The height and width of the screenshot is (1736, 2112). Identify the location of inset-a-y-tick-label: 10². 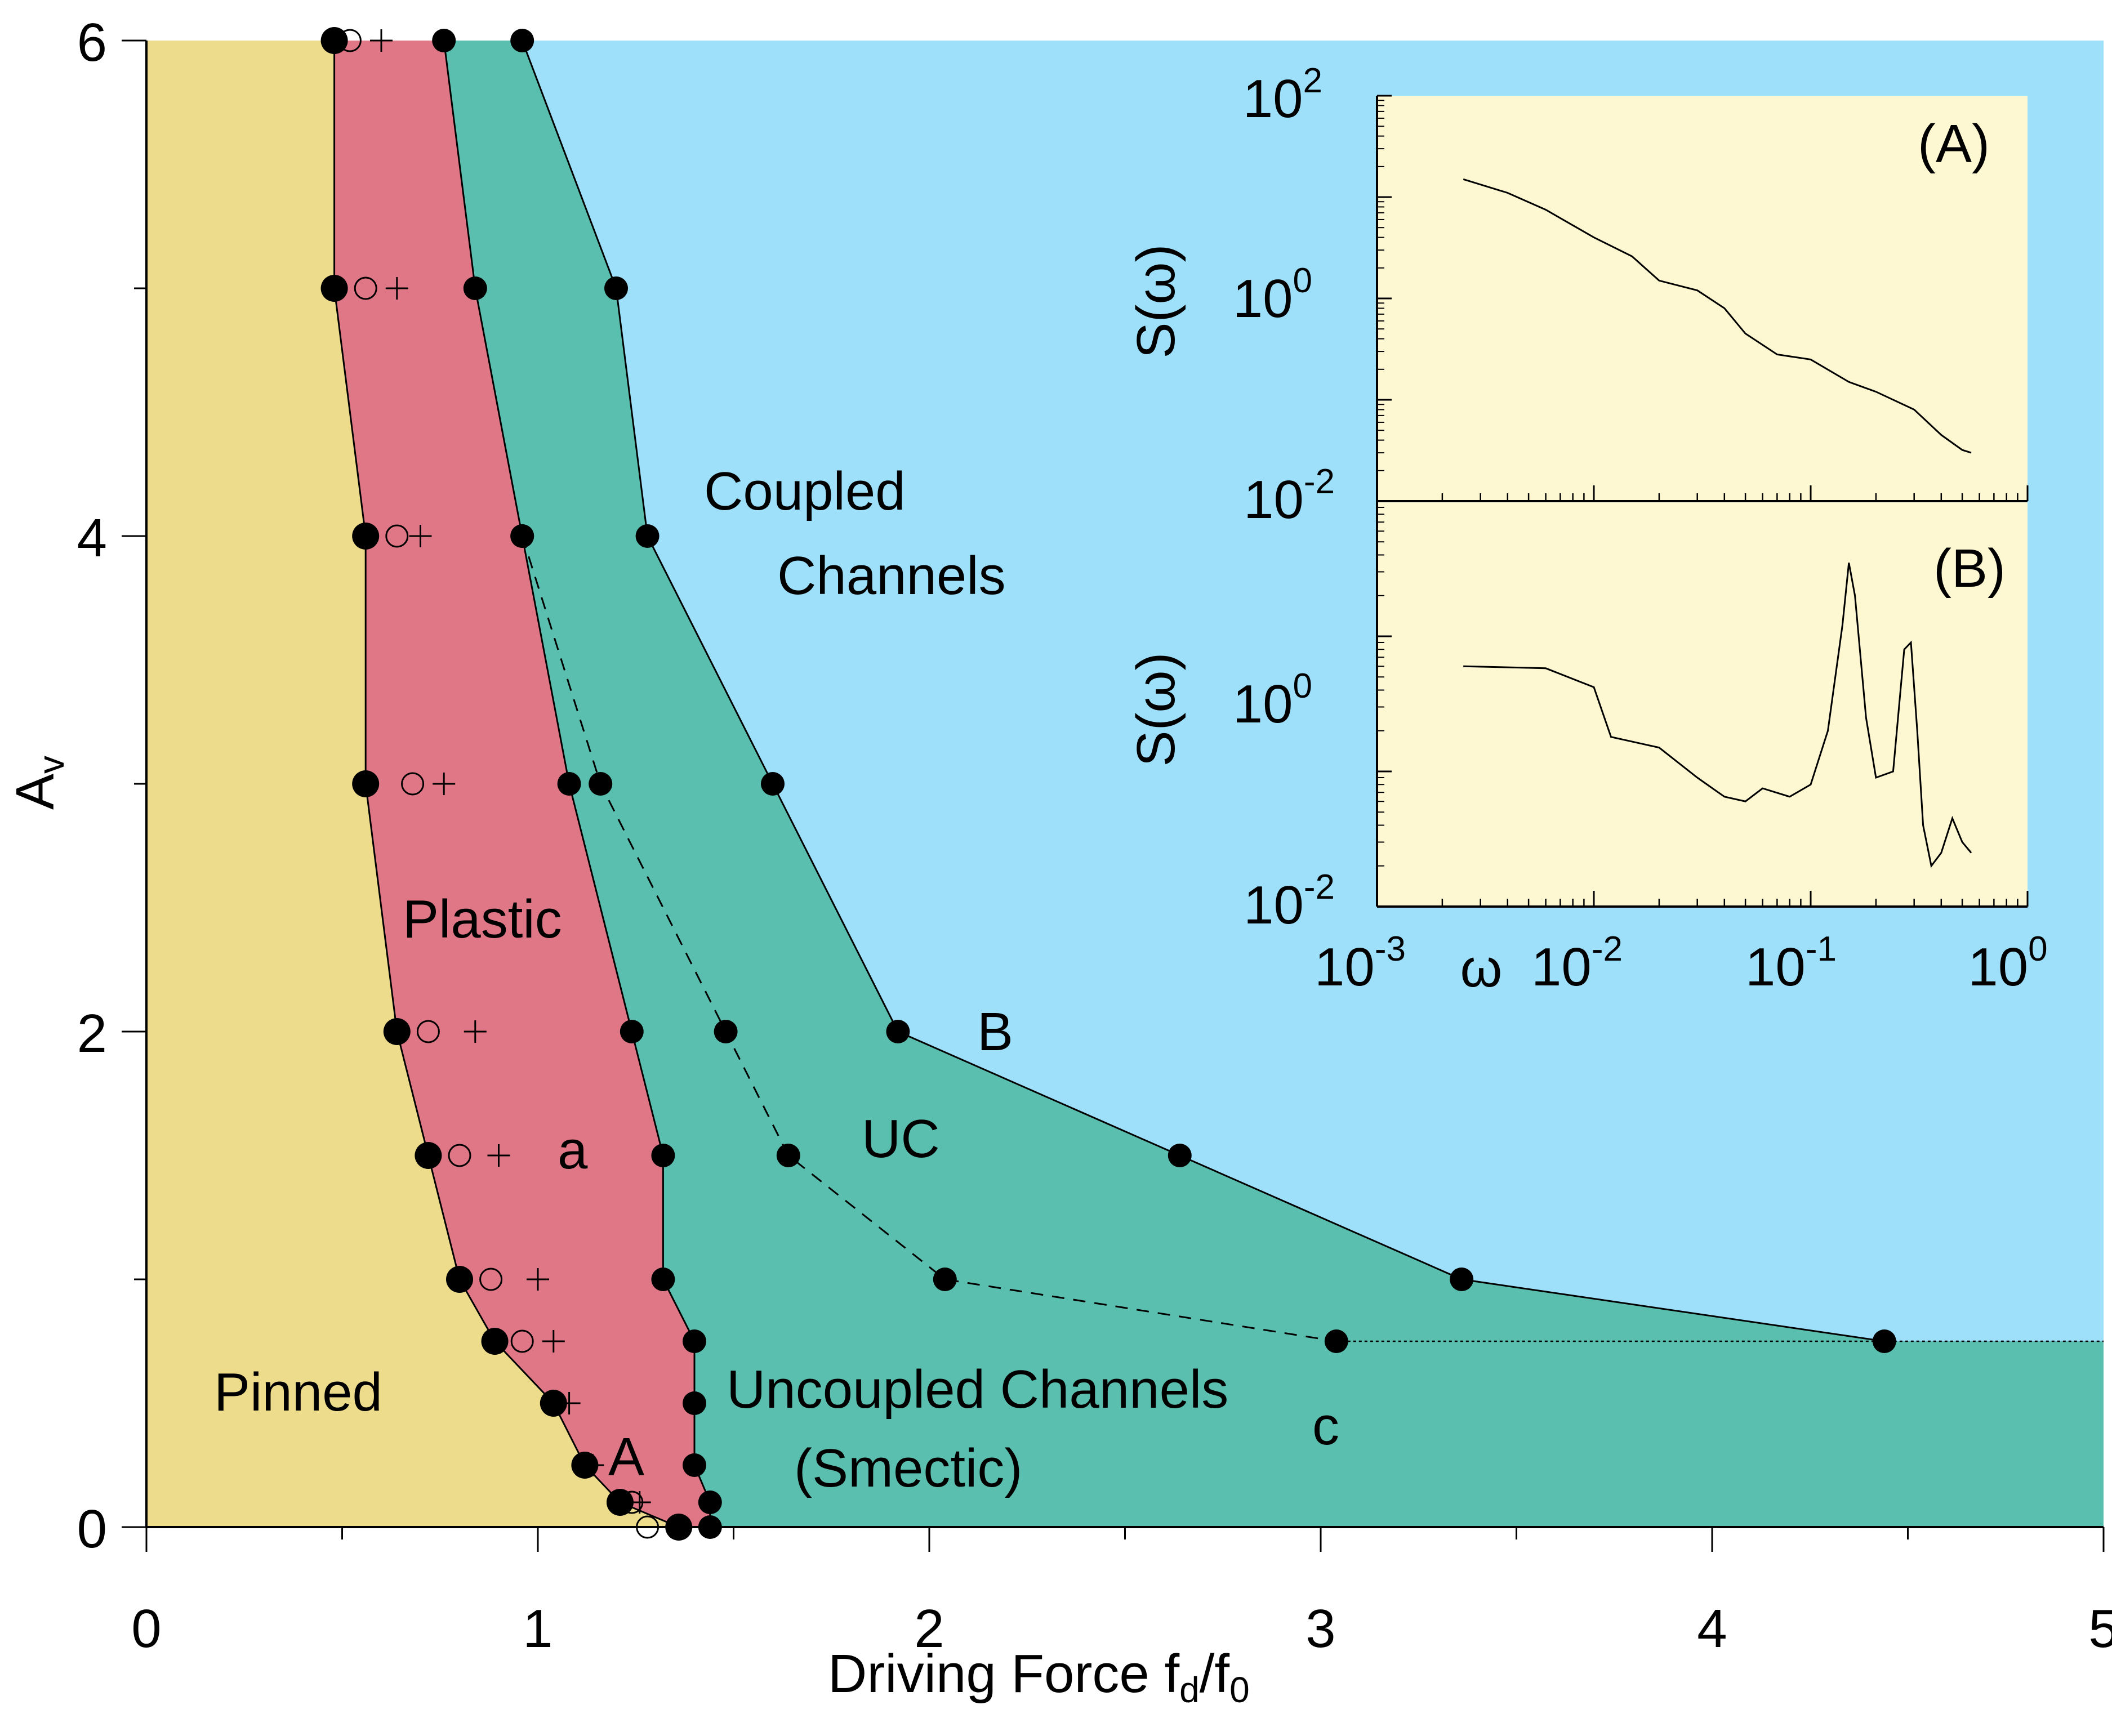
(1283, 95).